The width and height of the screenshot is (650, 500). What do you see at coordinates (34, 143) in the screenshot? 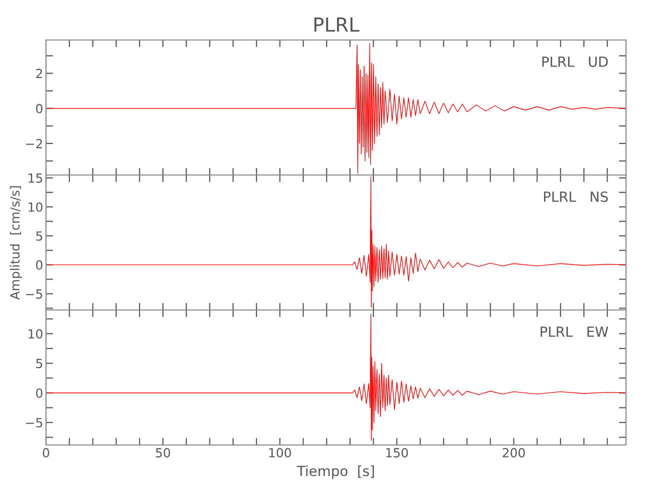
I see `y-tick-label: −2` at bounding box center [34, 143].